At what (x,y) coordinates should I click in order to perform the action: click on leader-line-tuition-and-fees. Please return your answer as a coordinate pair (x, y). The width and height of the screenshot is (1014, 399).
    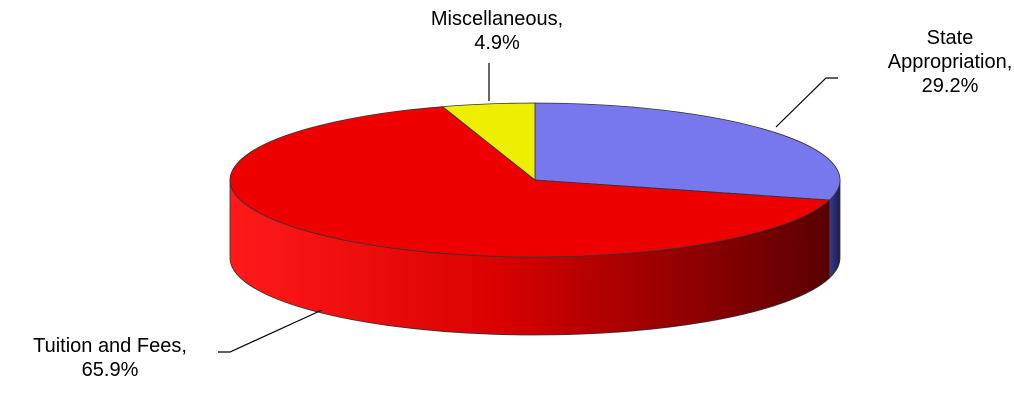
    Looking at the image, I should click on (270, 331).